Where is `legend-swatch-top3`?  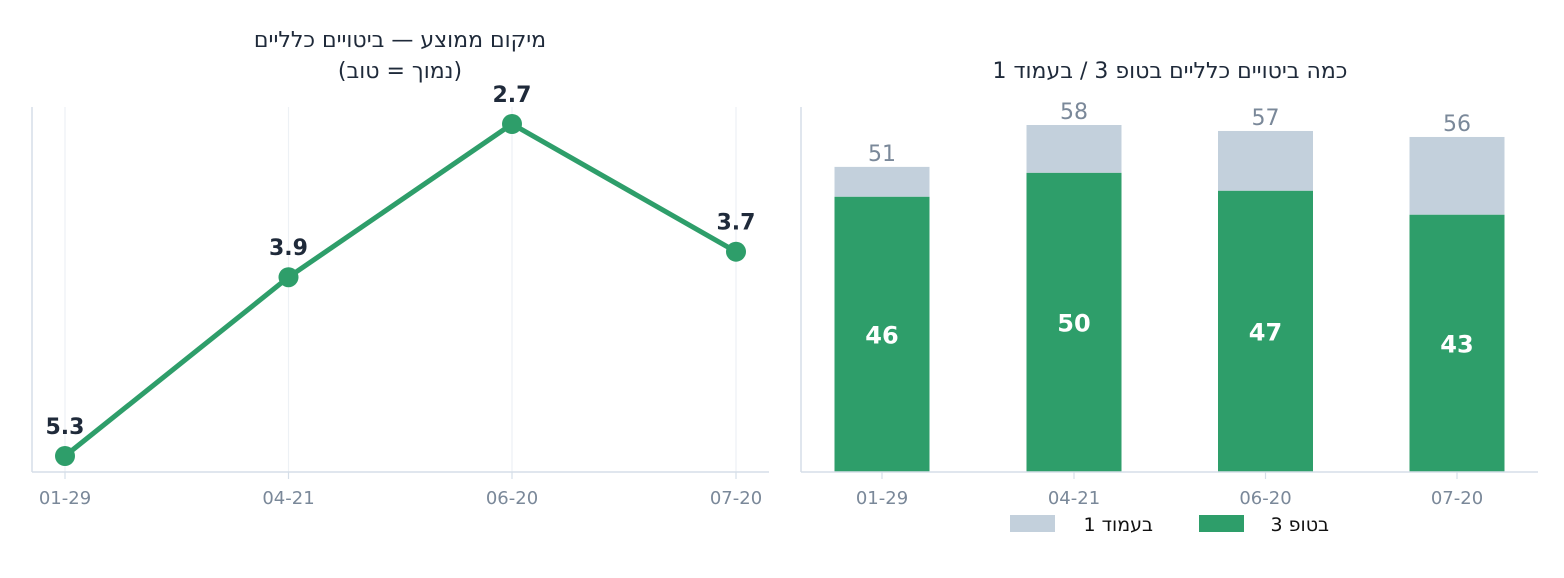 legend-swatch-top3 is located at coordinates (1221, 523).